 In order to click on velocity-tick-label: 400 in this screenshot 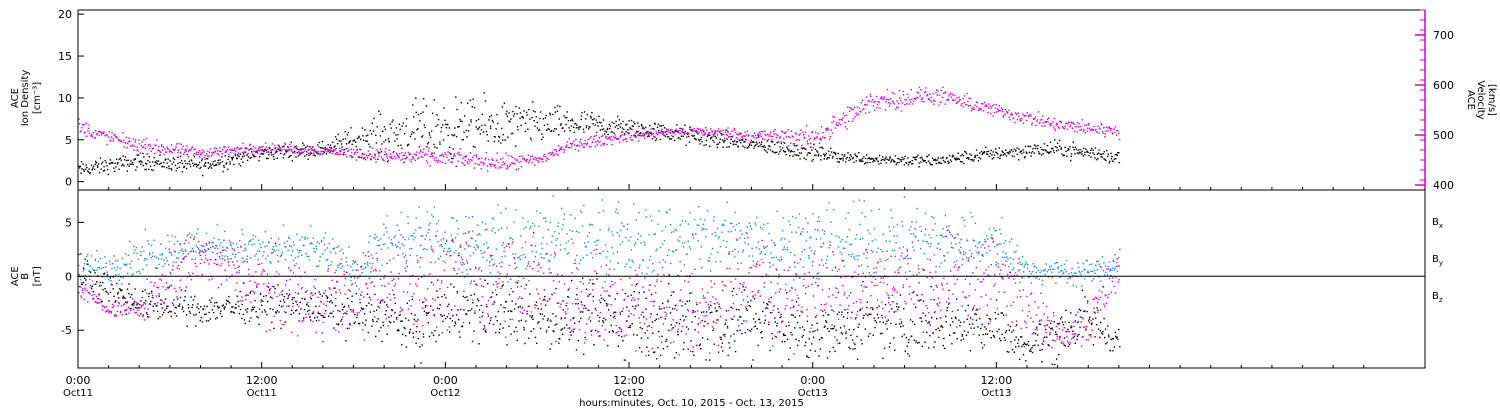, I will do `click(1443, 185)`.